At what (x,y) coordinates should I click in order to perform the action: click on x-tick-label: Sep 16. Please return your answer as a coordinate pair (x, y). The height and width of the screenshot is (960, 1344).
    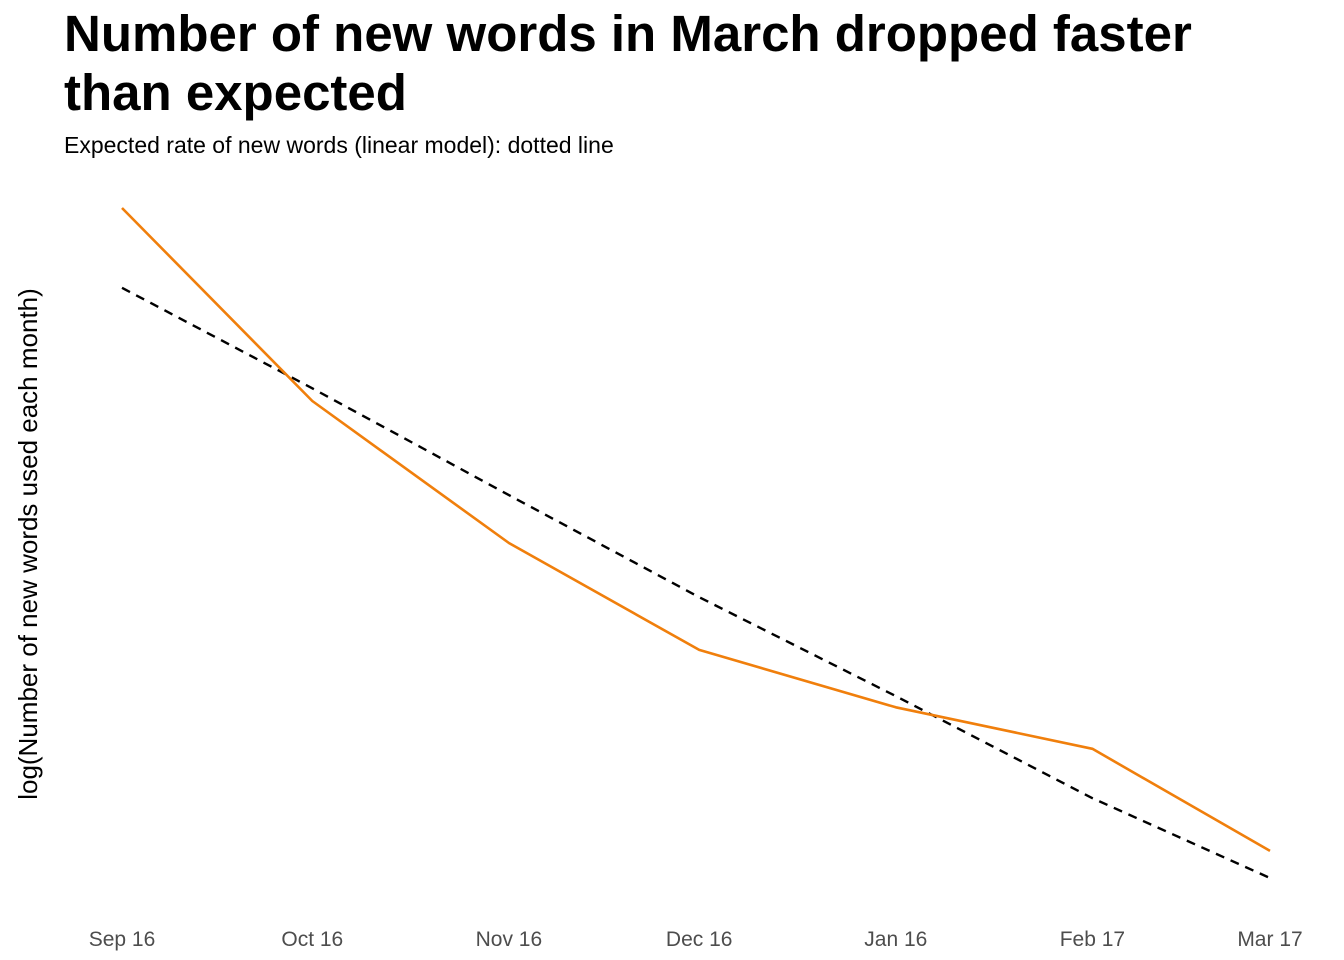
    Looking at the image, I should click on (122, 939).